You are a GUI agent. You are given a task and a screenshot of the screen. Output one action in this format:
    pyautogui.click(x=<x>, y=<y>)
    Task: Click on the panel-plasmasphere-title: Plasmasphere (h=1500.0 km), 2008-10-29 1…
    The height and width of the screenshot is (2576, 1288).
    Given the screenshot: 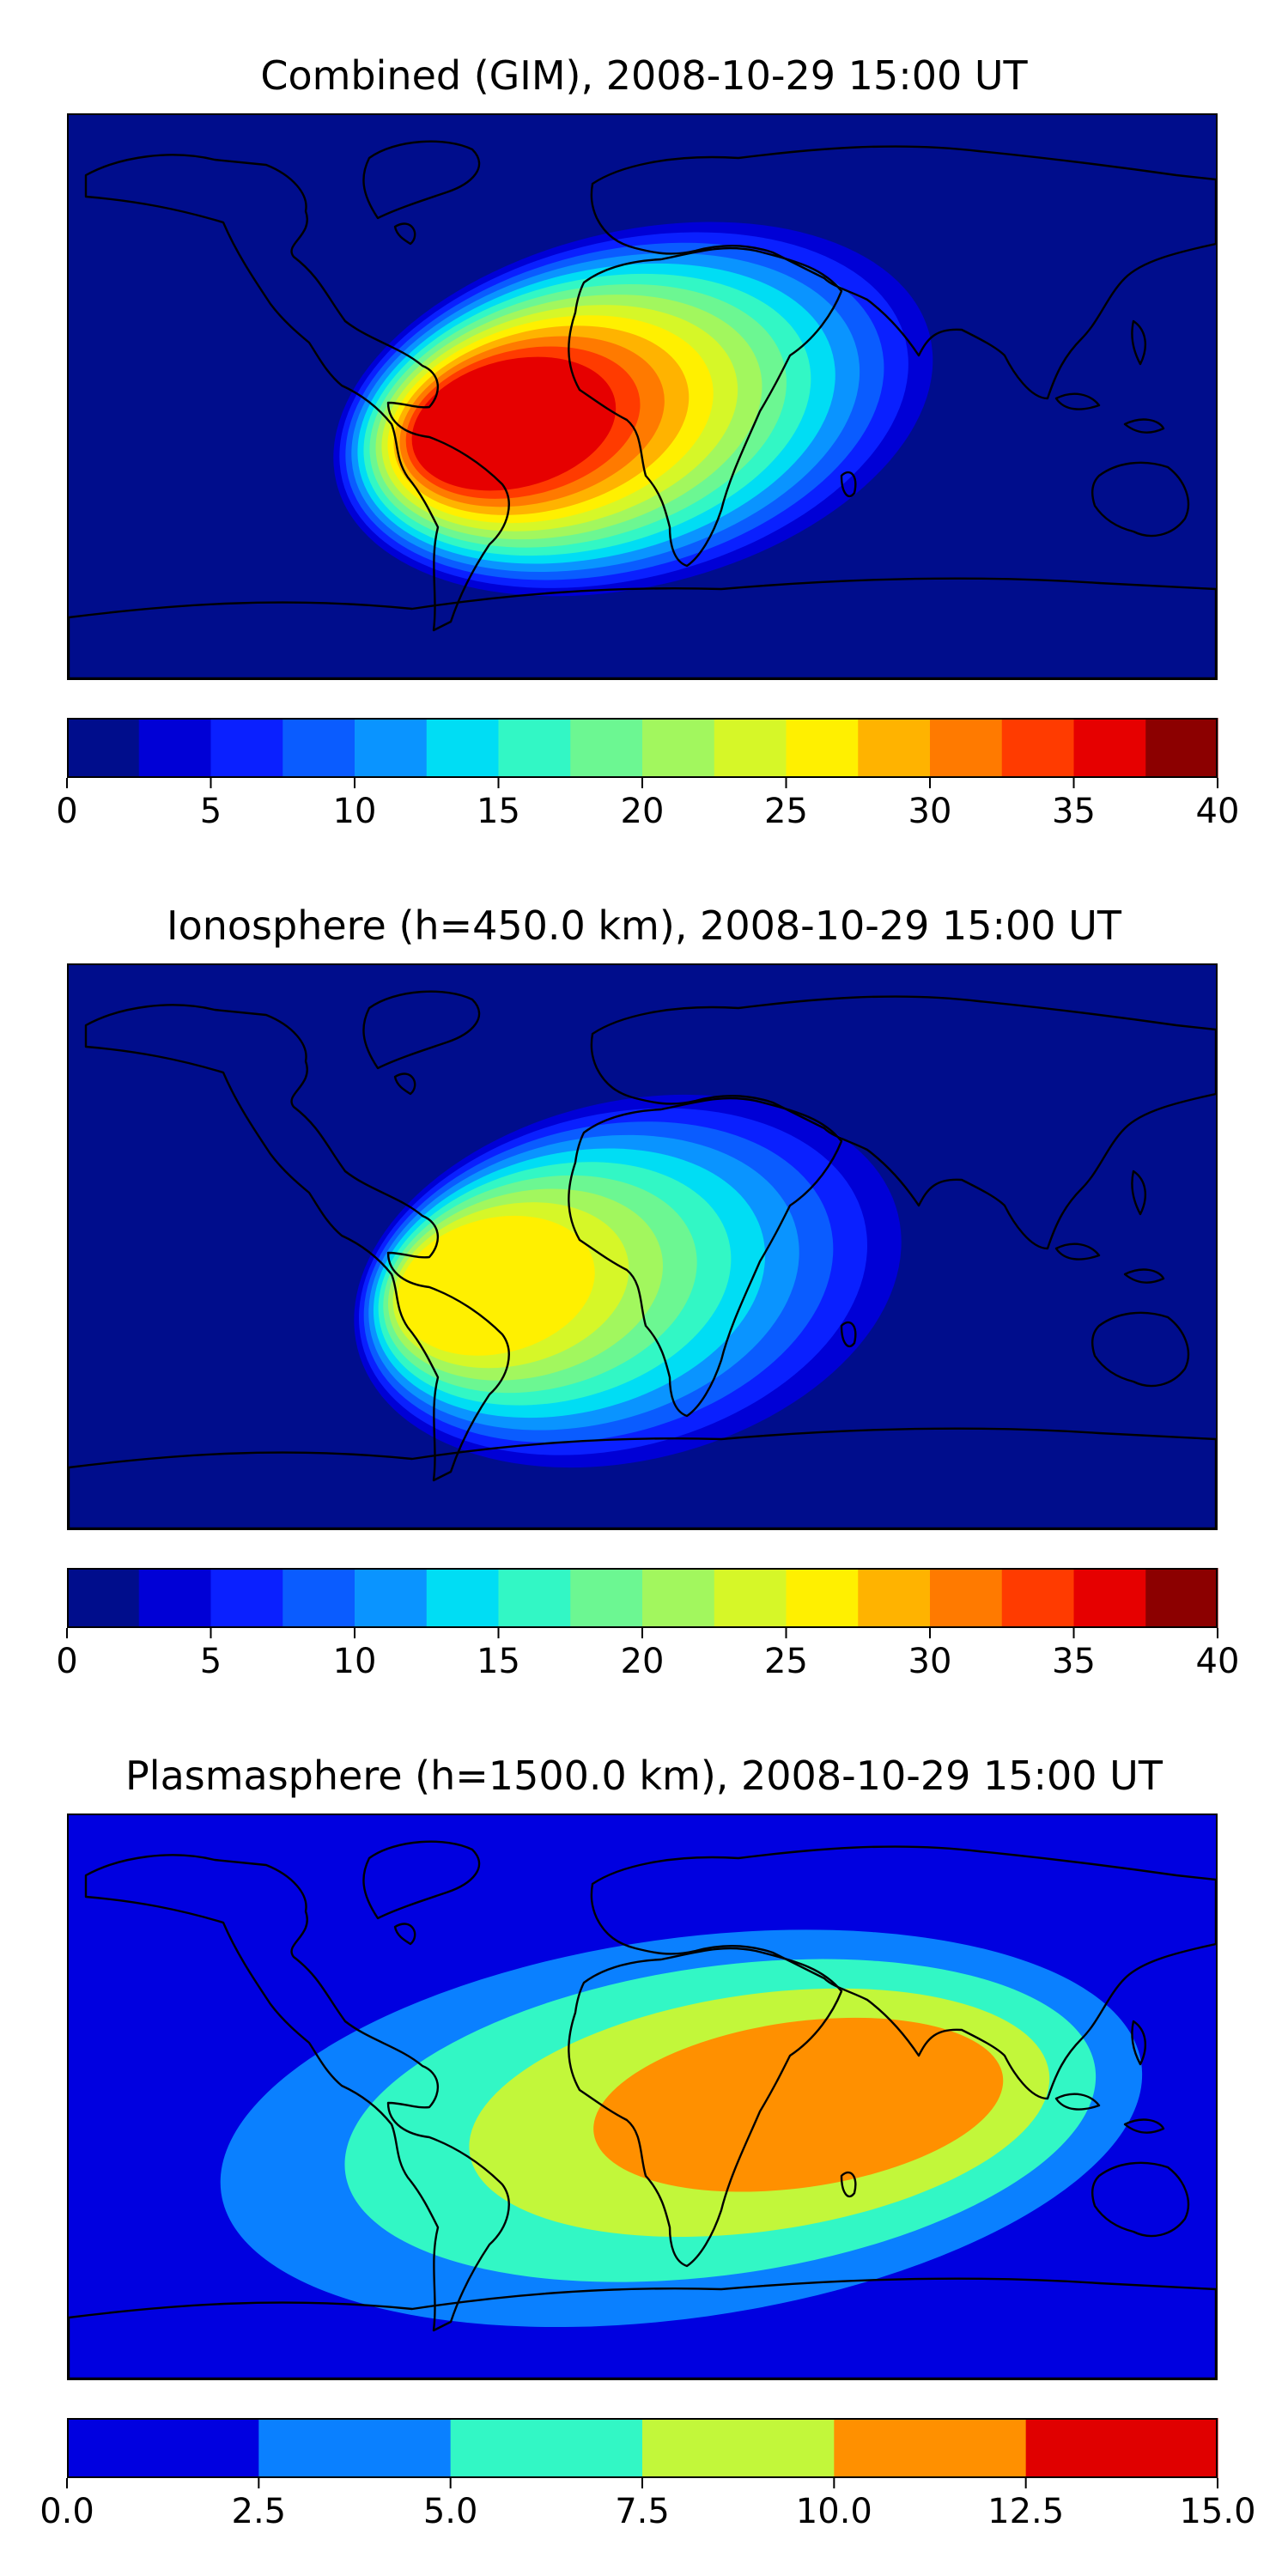 What is the action you would take?
    pyautogui.click(x=644, y=1776)
    